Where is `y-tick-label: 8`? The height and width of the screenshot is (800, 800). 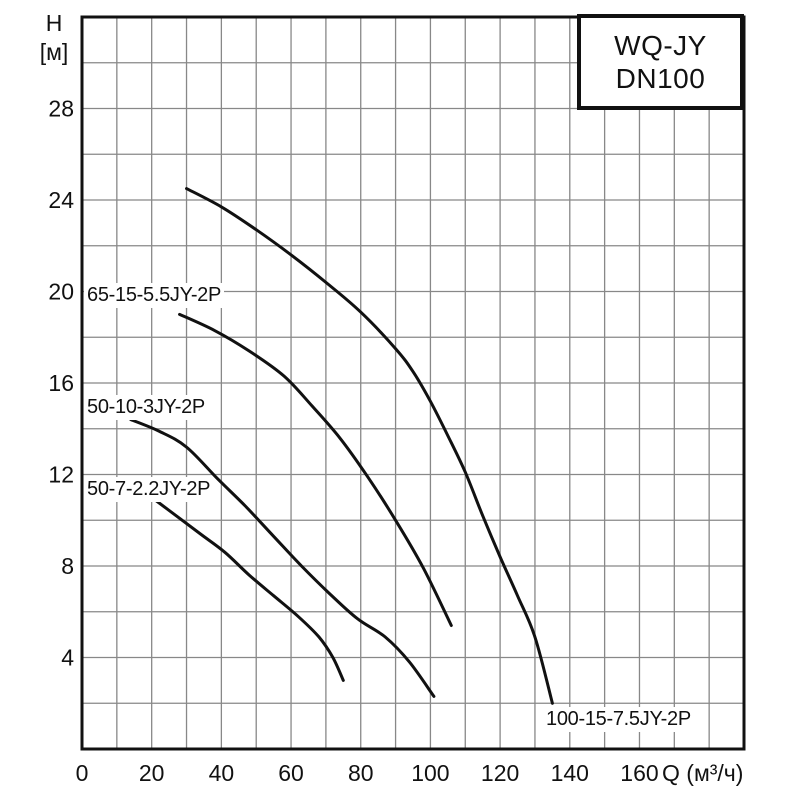 y-tick-label: 8 is located at coordinates (67, 566).